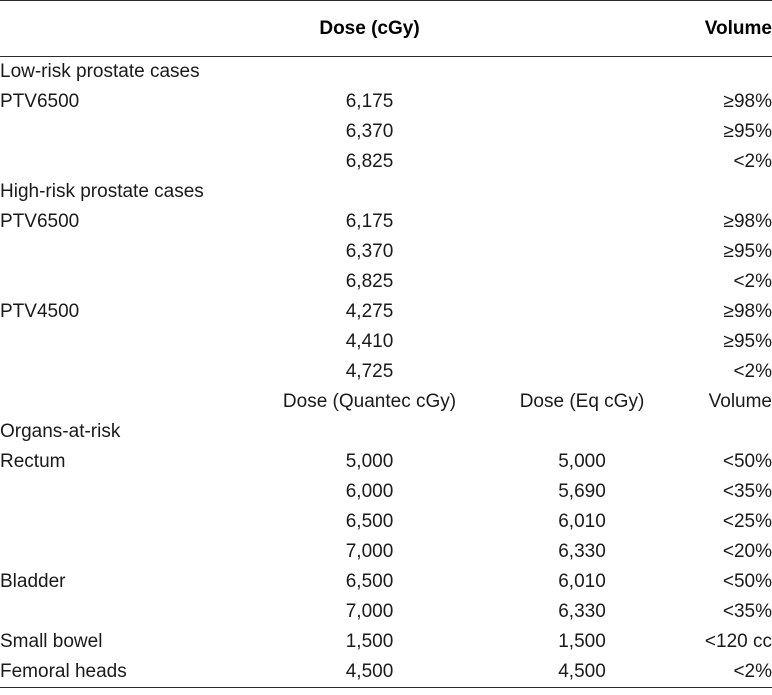 The height and width of the screenshot is (695, 772). Describe the element at coordinates (60, 431) in the screenshot. I see `row-label: Organs-at-risk` at that location.